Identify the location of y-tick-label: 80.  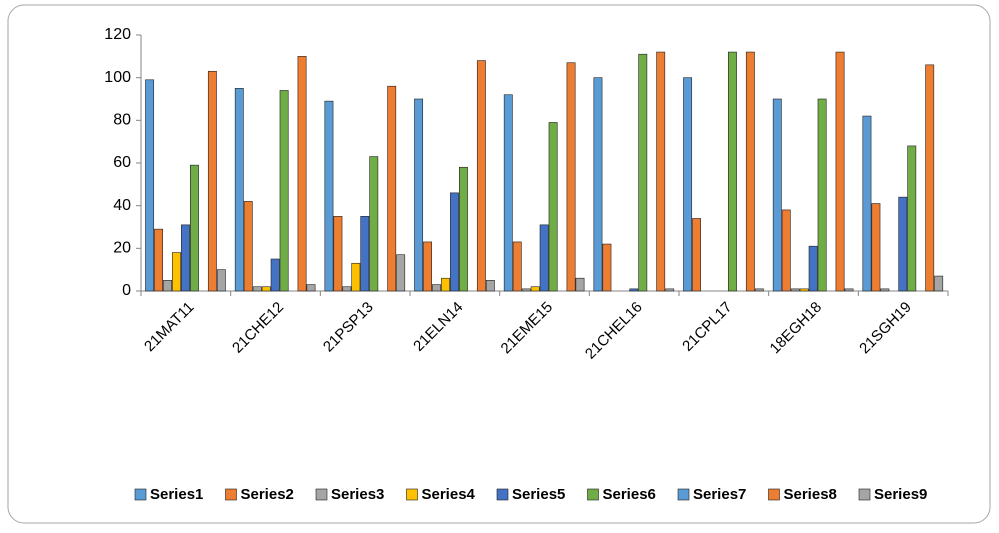
(122, 120).